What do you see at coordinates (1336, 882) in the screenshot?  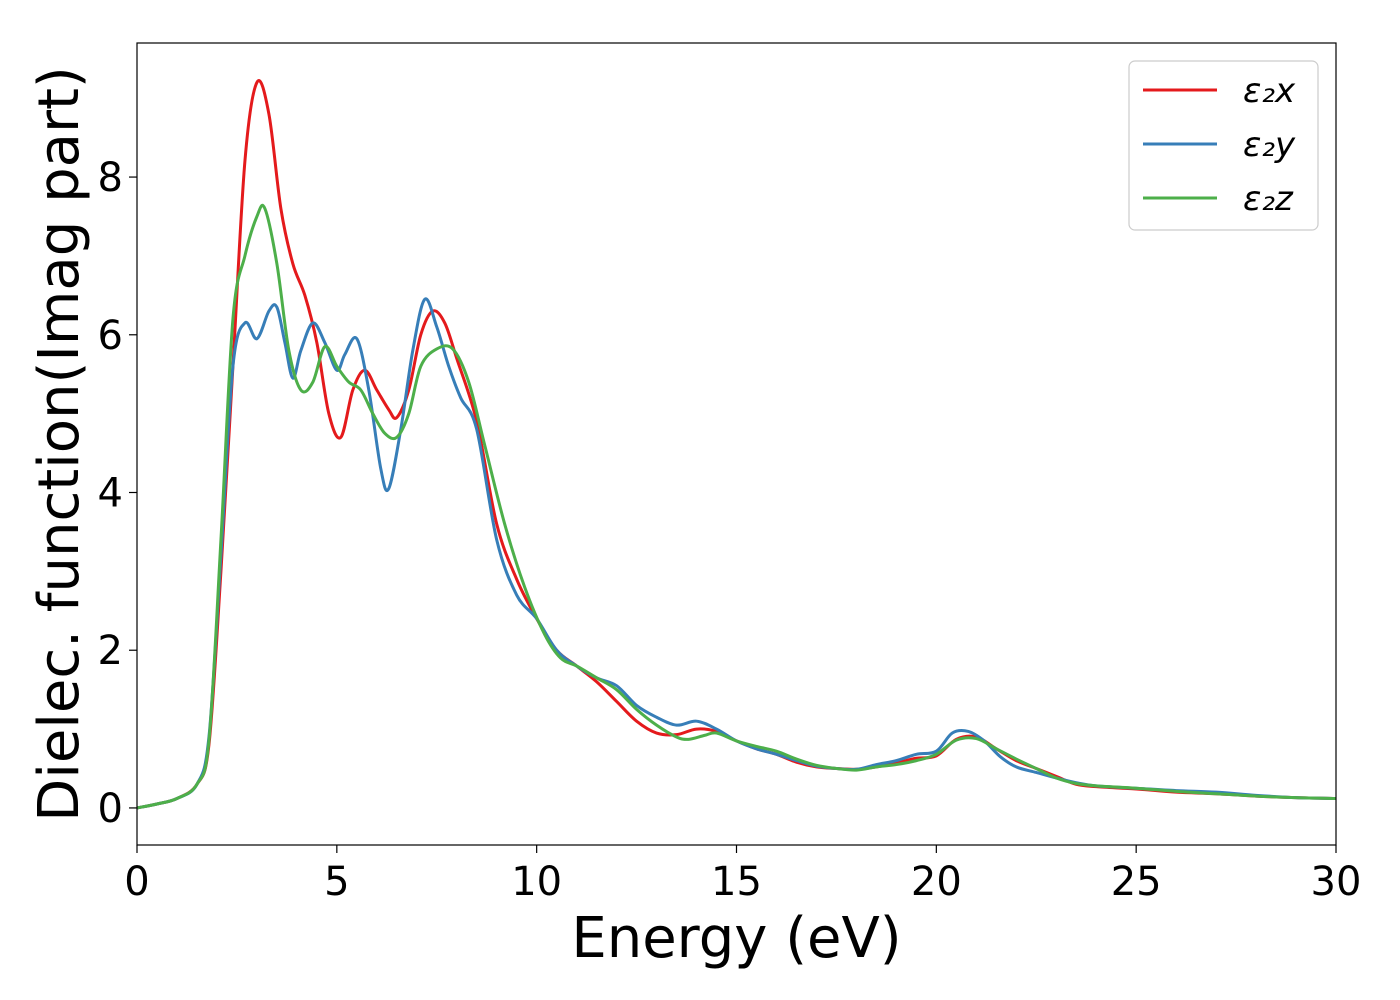 I see `x-tick-label: 30` at bounding box center [1336, 882].